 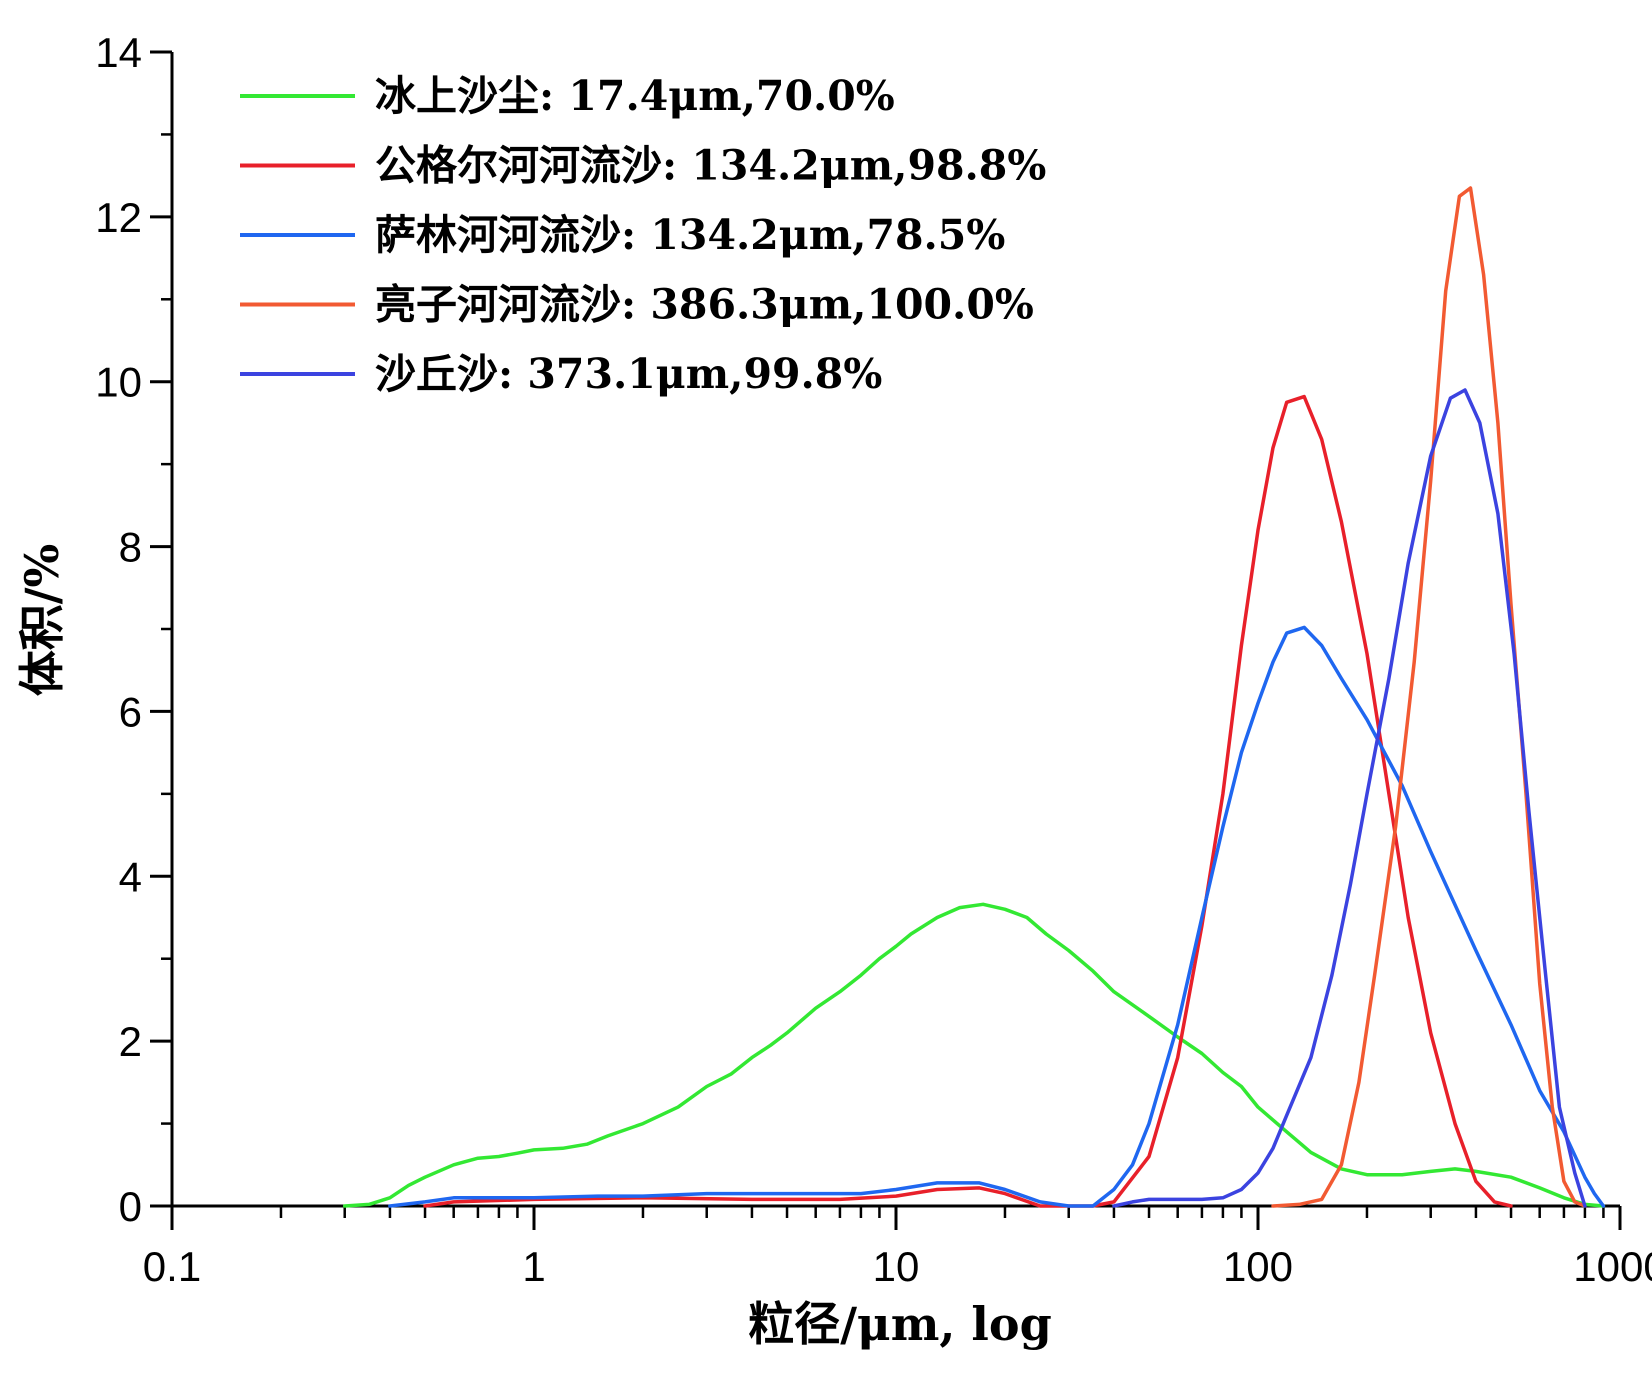 I want to click on y-axis-title: 体积/%, so click(x=42, y=620).